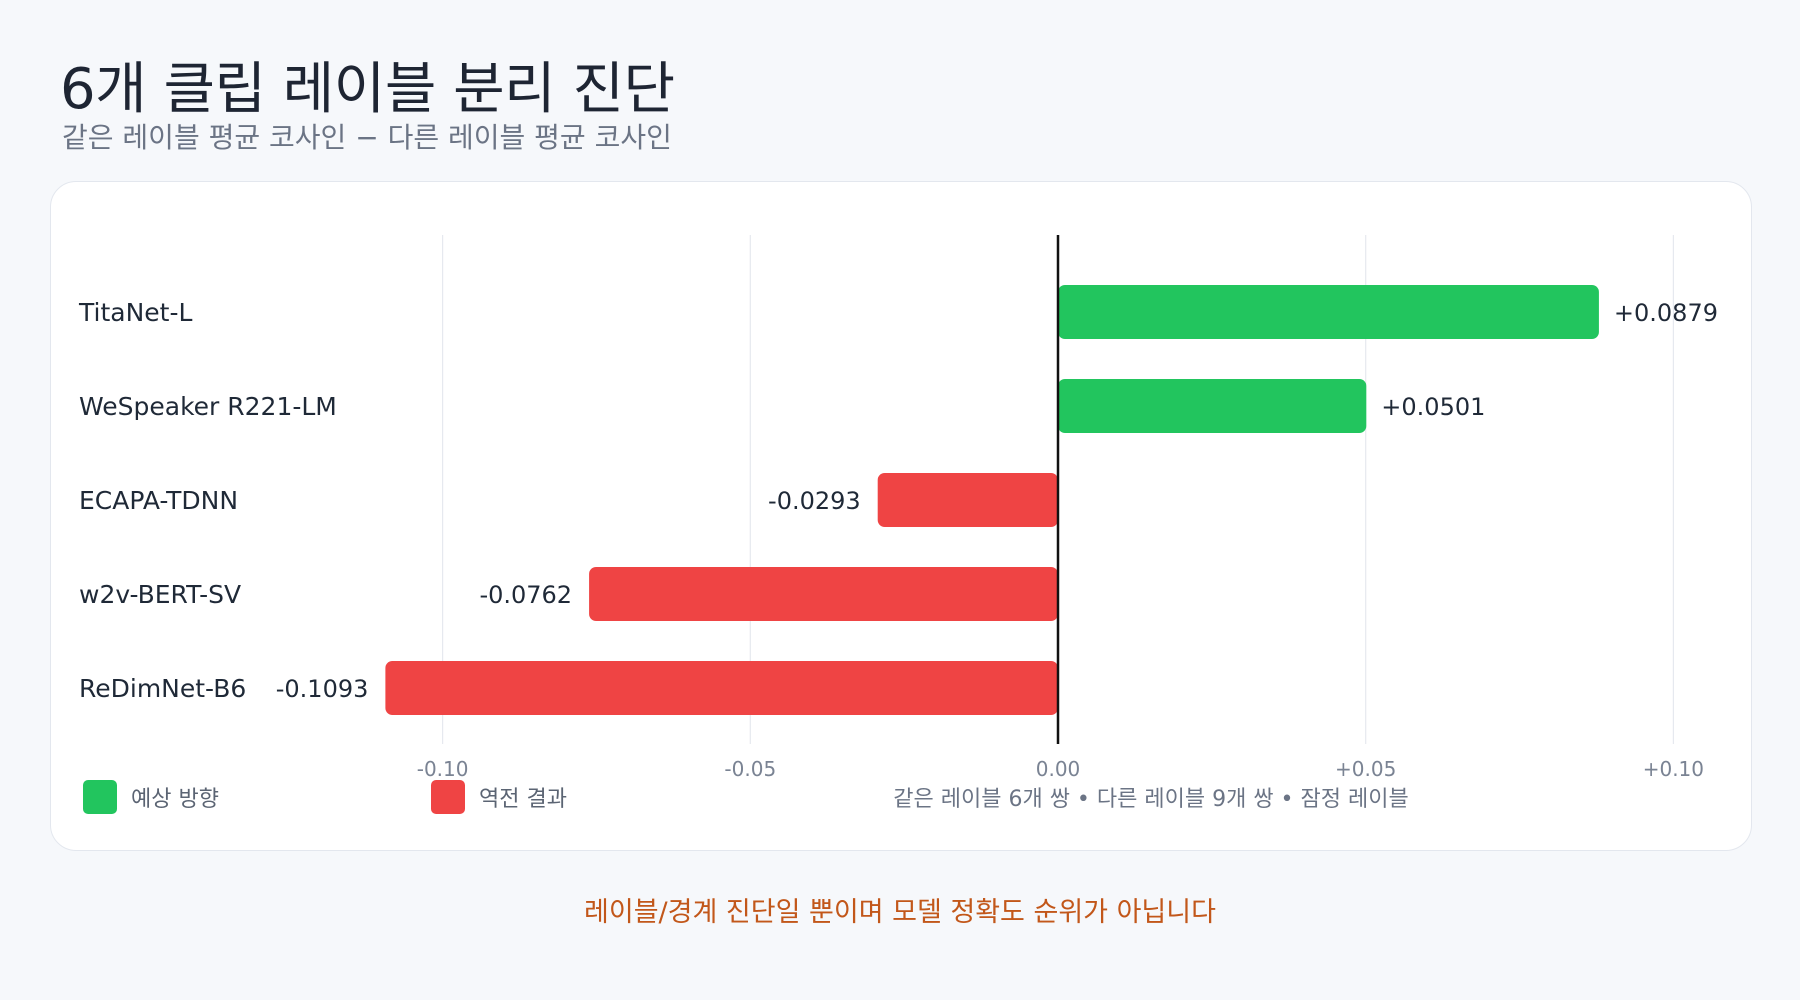 Image resolution: width=1800 pixels, height=1000 pixels. Describe the element at coordinates (367, 137) in the screenshot. I see `chart-subtitle: 같은 레이블 평균 코사인 − 다른 레이블 평균 코사인` at that location.